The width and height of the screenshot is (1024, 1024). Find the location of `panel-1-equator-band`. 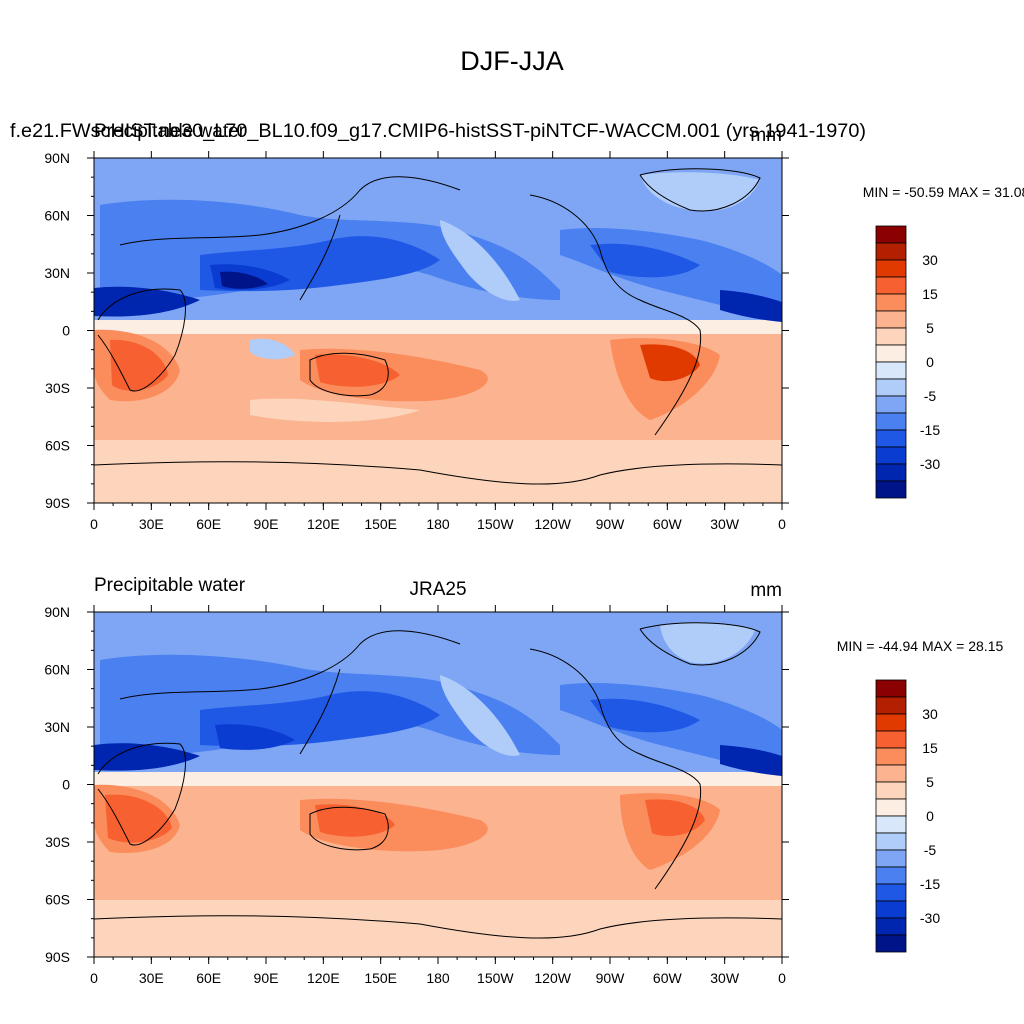

panel-1-equator-band is located at coordinates (438, 327).